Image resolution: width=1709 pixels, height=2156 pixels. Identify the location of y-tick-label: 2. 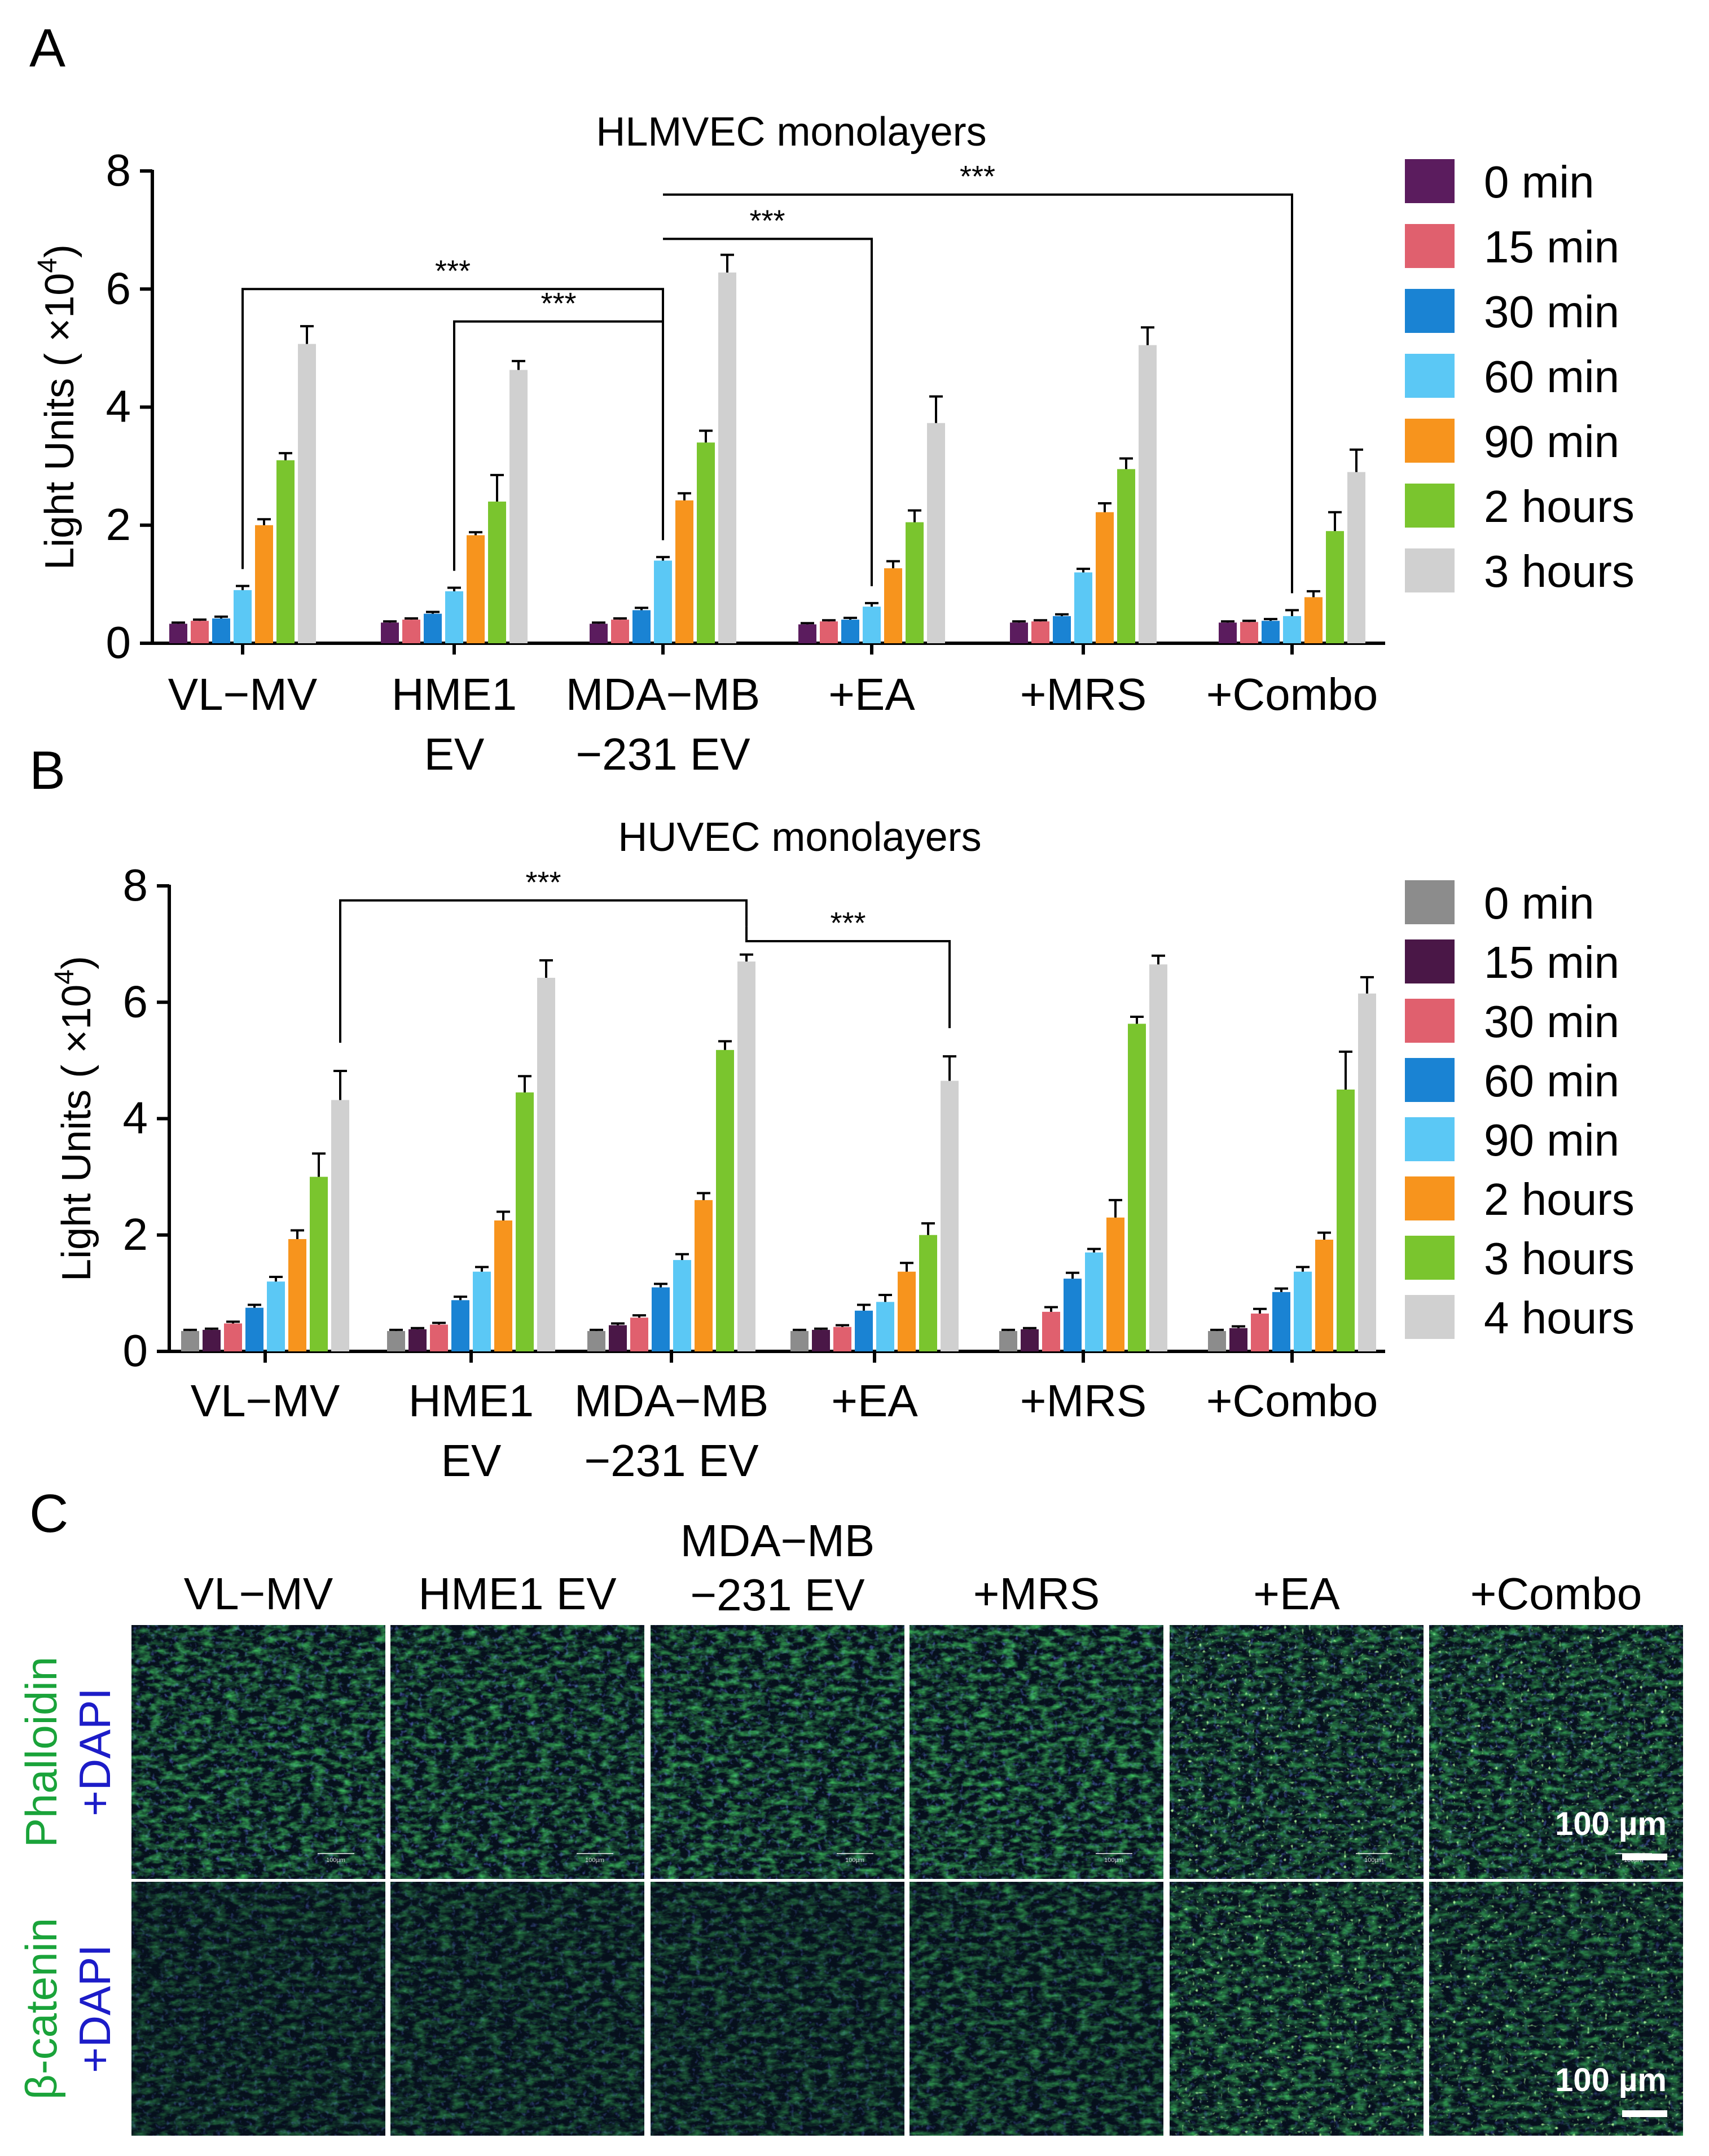
(135, 1234).